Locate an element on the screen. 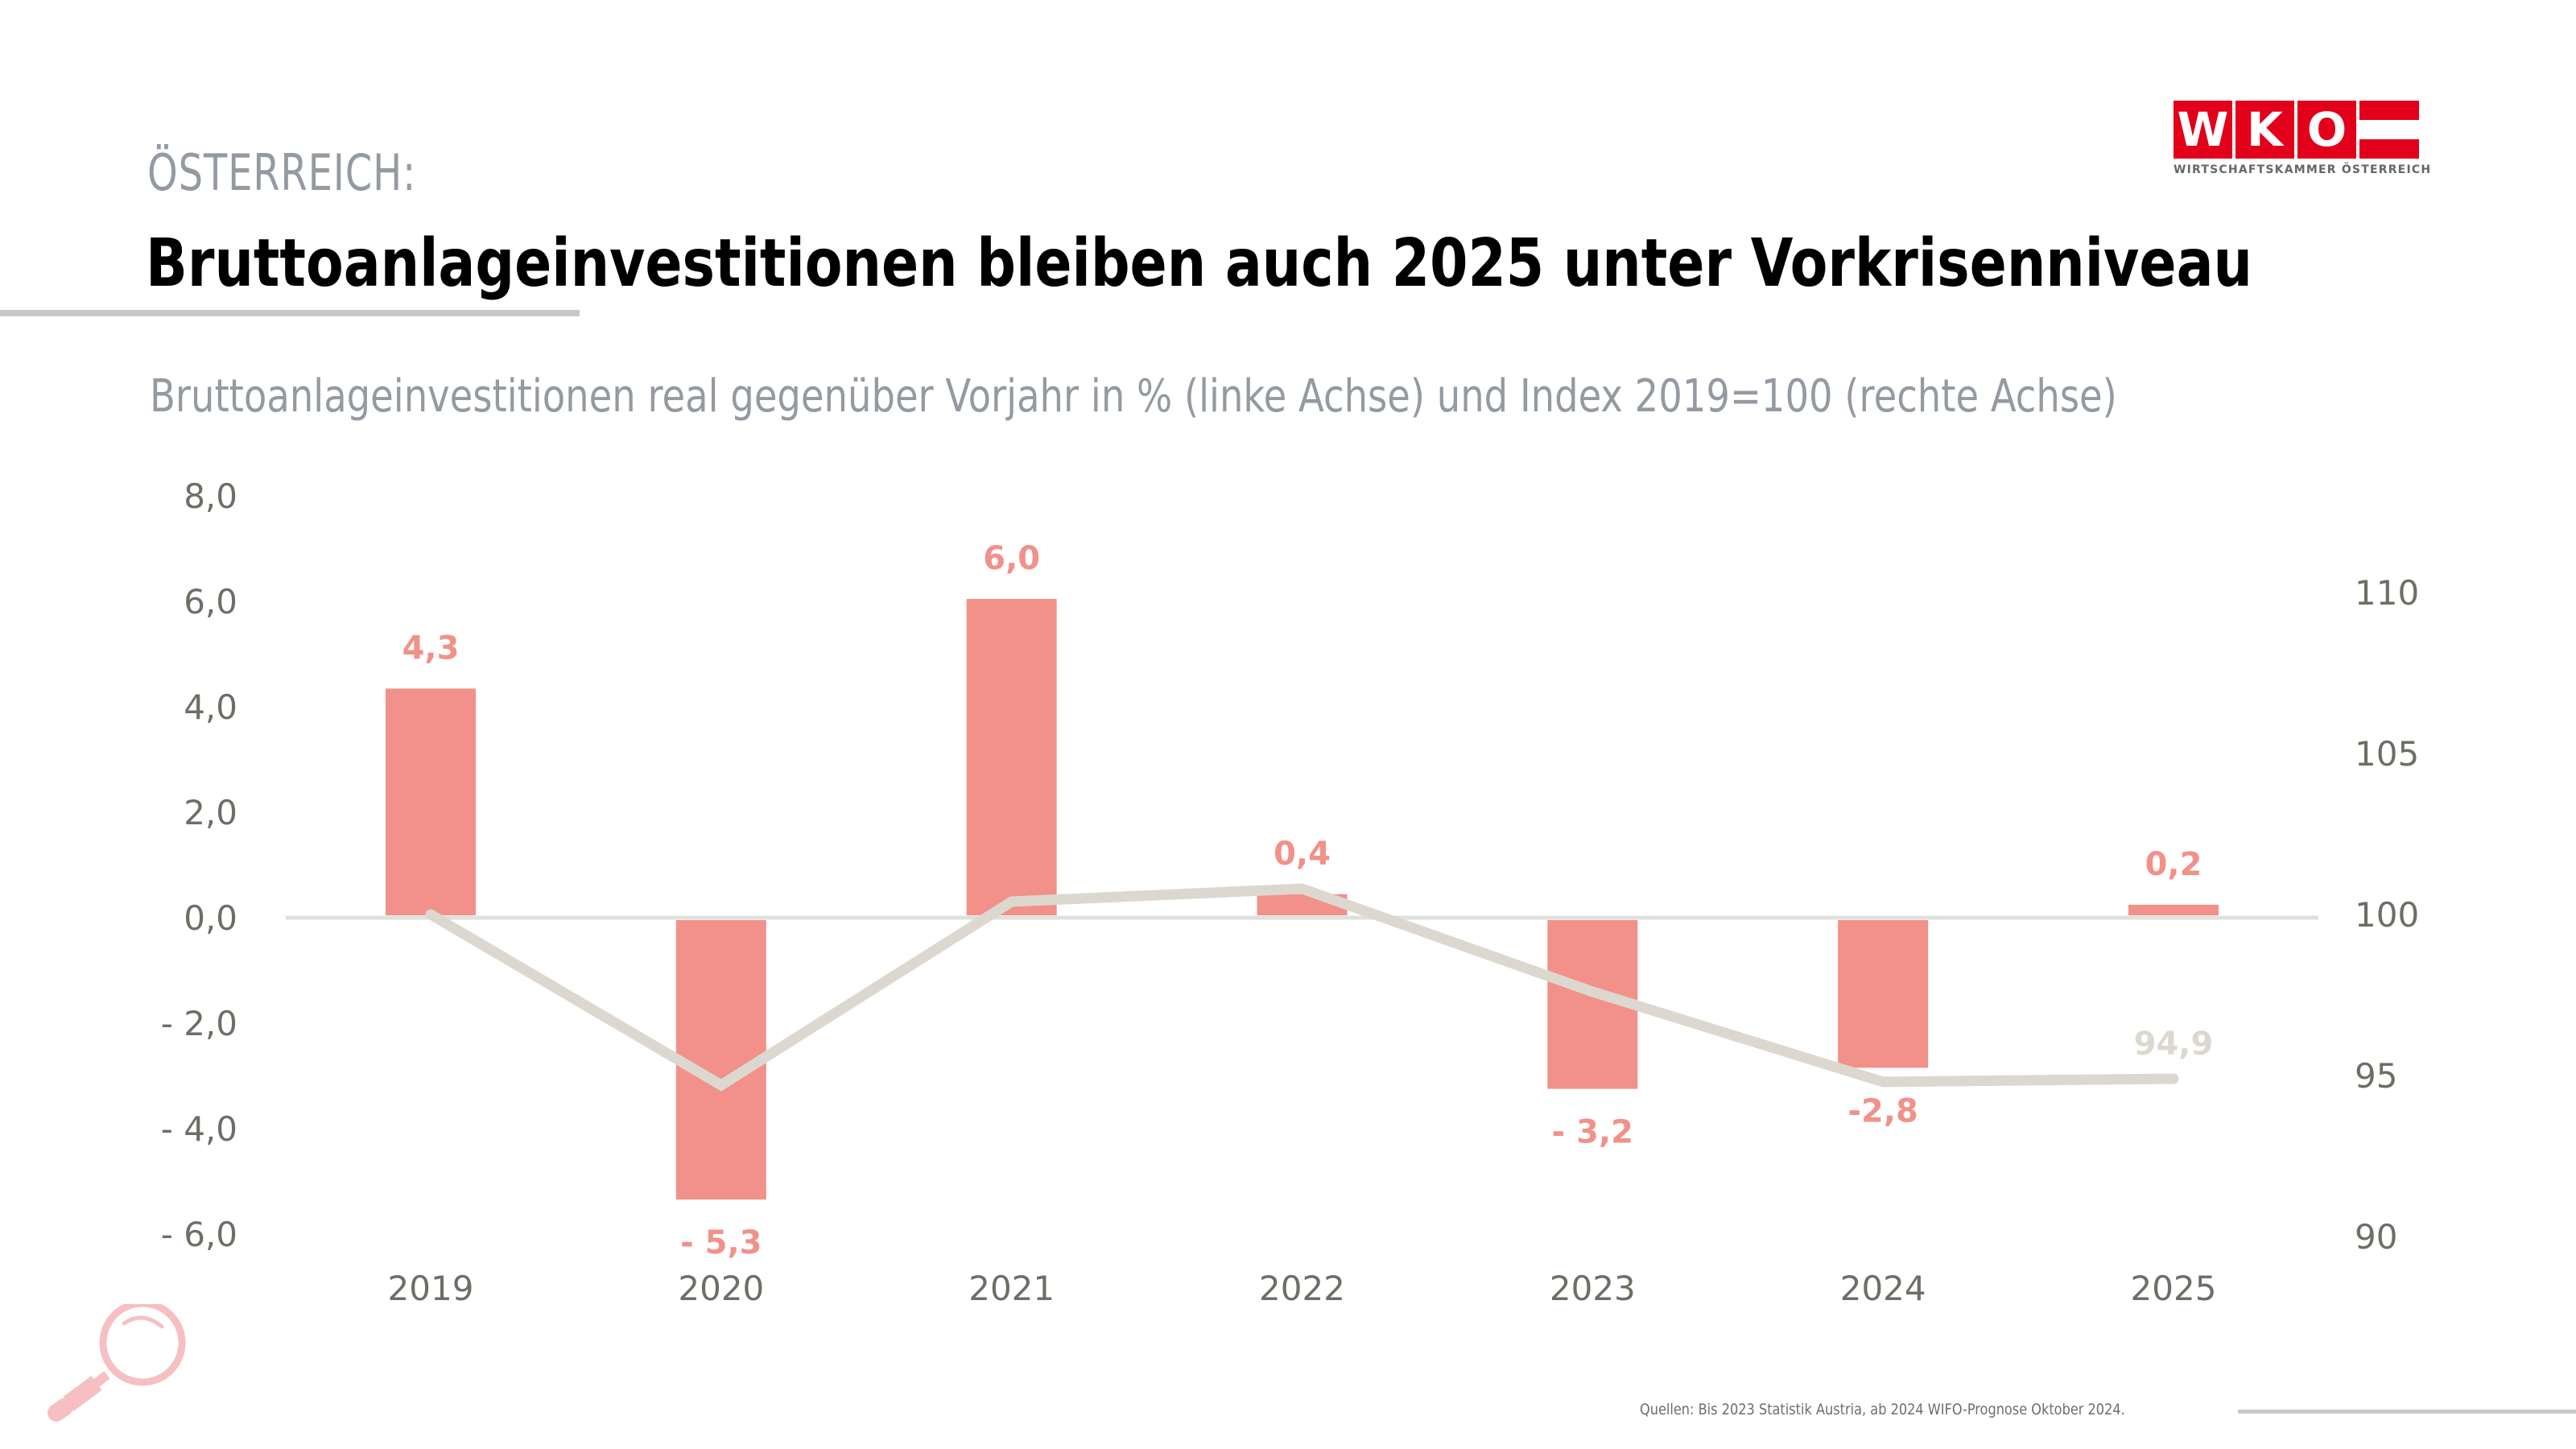 The width and height of the screenshot is (2576, 1449). bar-data-label: 6,0 is located at coordinates (1011, 558).